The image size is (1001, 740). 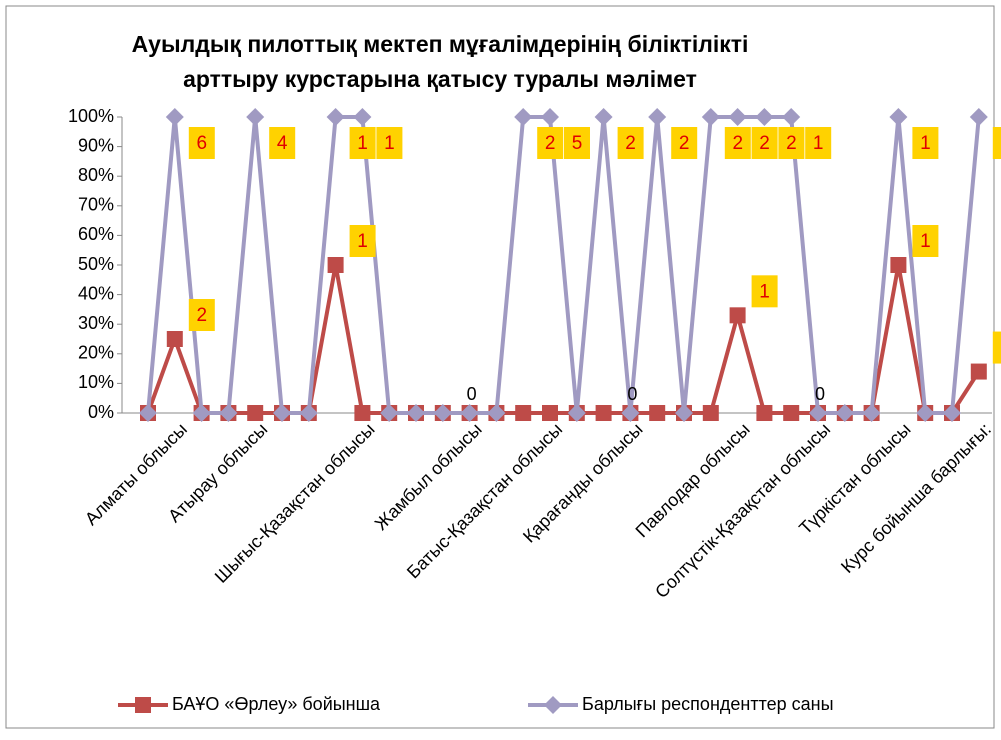 I want to click on y-tick-label: 70%, so click(x=96, y=205).